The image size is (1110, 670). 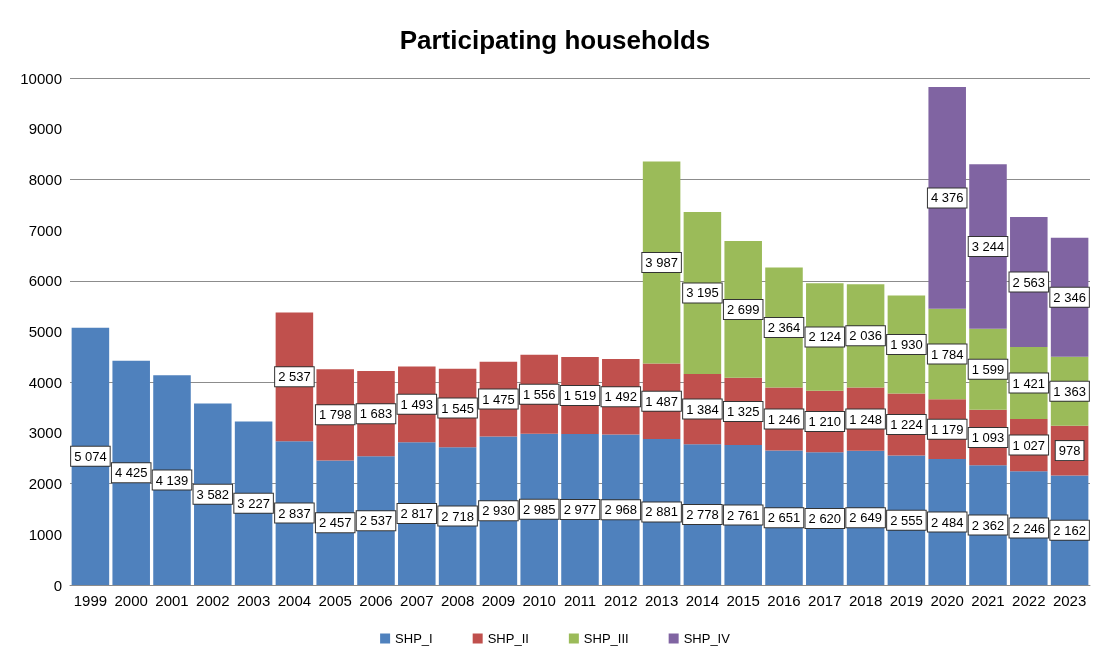 What do you see at coordinates (539, 600) in the screenshot?
I see `x-tick-label: 2010` at bounding box center [539, 600].